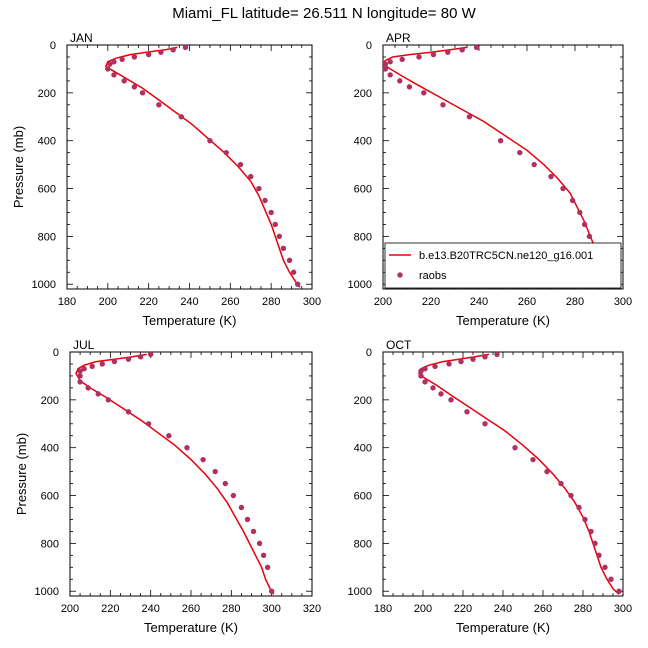 This screenshot has width=648, height=648. What do you see at coordinates (81, 38) in the screenshot?
I see `panel-label: JAN` at bounding box center [81, 38].